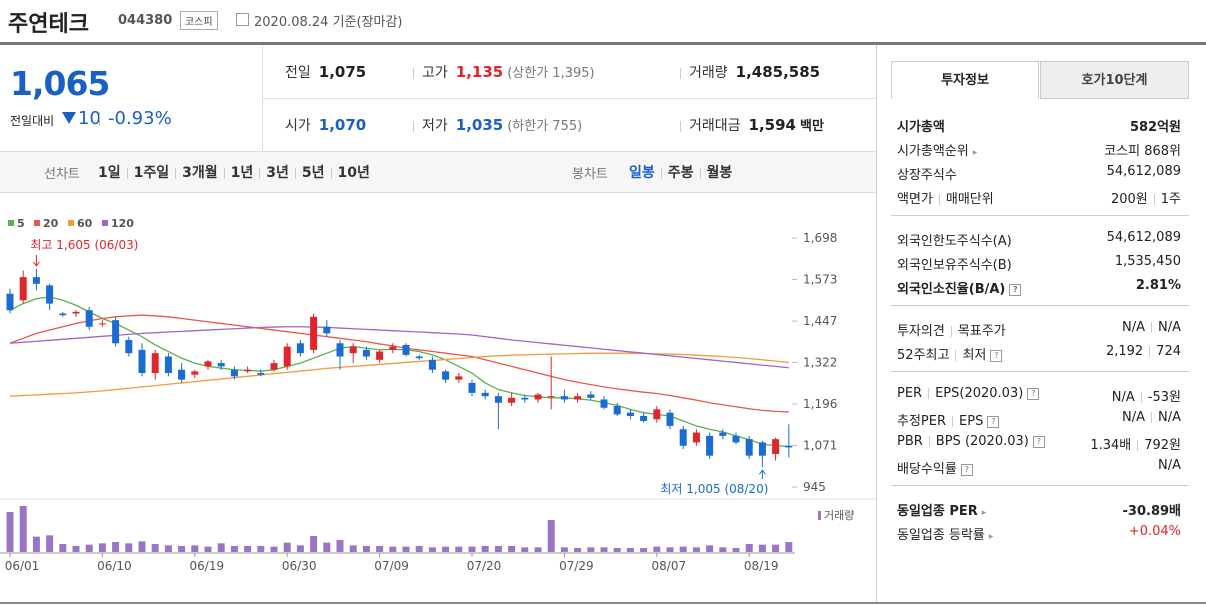  What do you see at coordinates (923, 355) in the screenshot?
I see `info-label-part: 52주최고` at bounding box center [923, 355].